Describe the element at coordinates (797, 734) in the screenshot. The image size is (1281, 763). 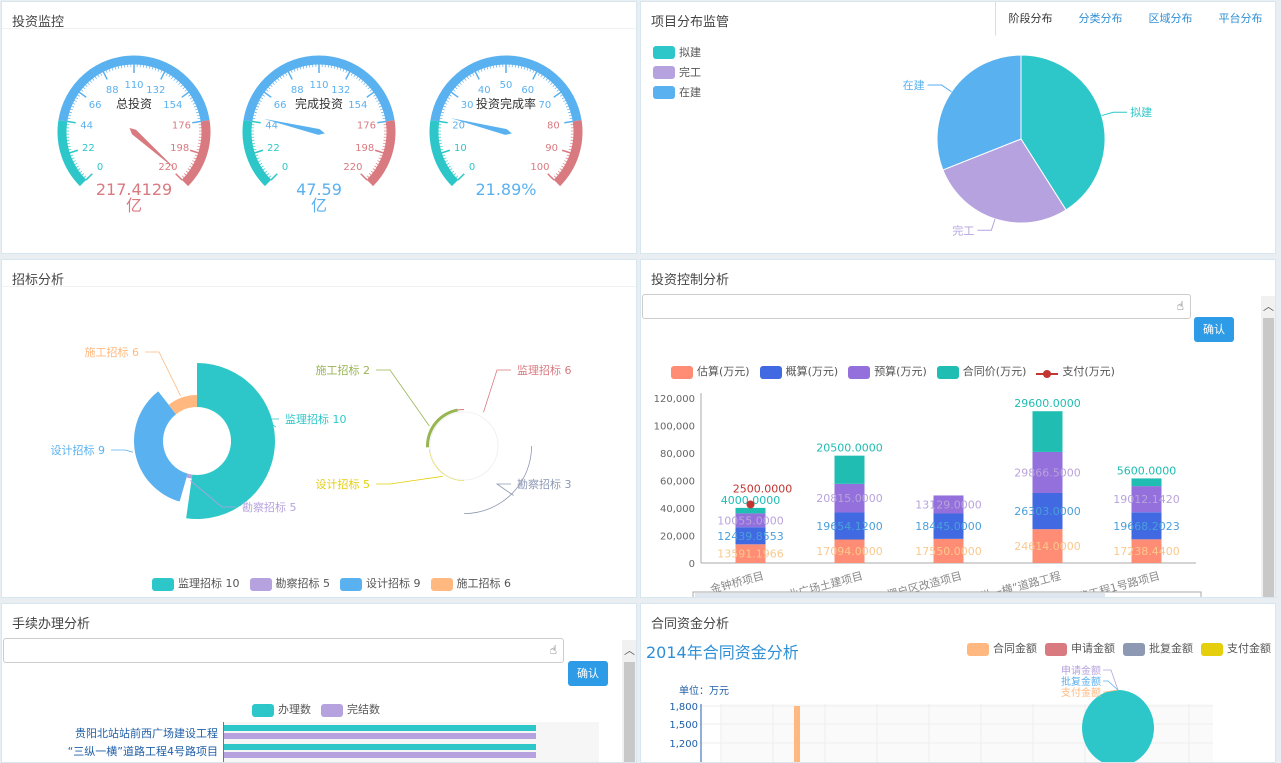
I see `contract-bar` at that location.